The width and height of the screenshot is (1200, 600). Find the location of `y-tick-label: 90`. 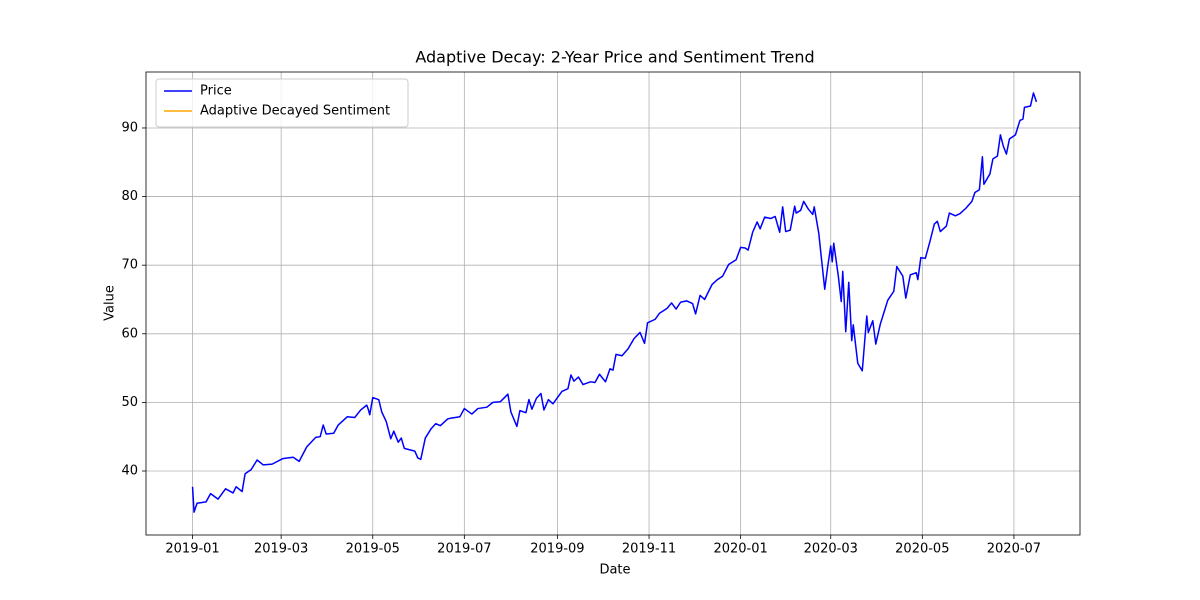

y-tick-label: 90 is located at coordinates (129, 127).